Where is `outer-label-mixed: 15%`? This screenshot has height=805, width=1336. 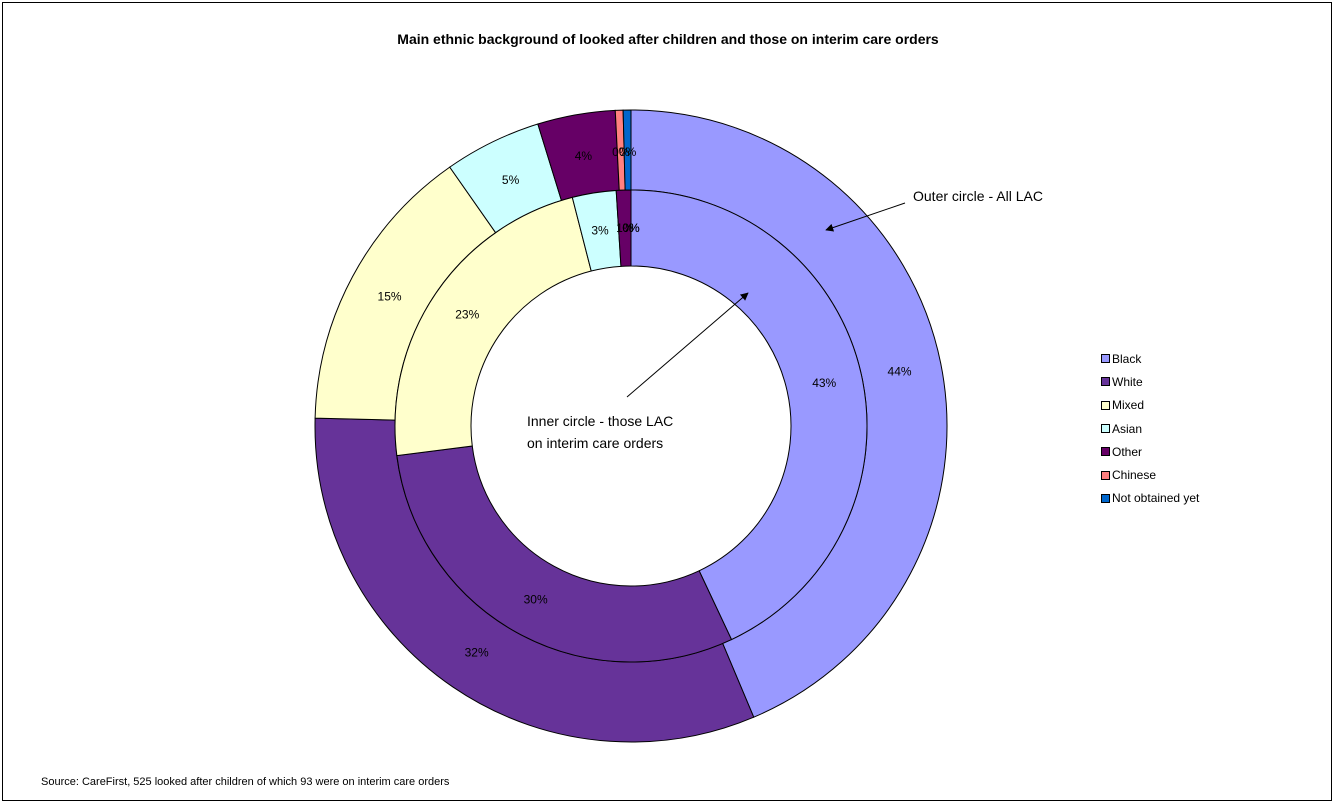 outer-label-mixed: 15% is located at coordinates (390, 296).